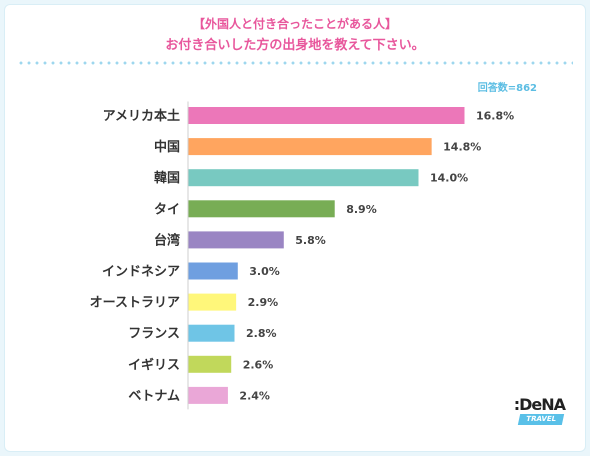 This screenshot has height=456, width=590. What do you see at coordinates (167, 240) in the screenshot?
I see `category-label: 台湾` at bounding box center [167, 240].